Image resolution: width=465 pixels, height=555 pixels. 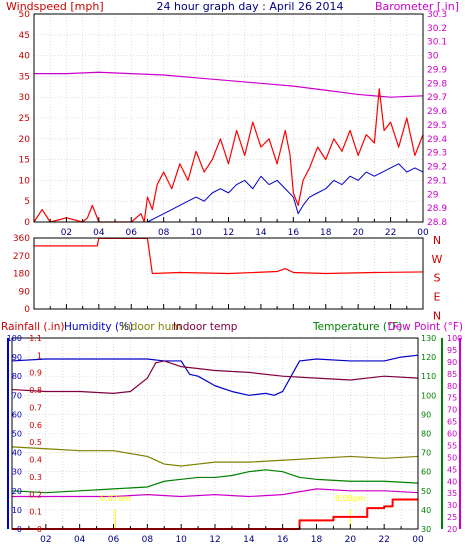 What do you see at coordinates (39, 355) in the screenshot?
I see `rain-tick-label: 1` at bounding box center [39, 355].